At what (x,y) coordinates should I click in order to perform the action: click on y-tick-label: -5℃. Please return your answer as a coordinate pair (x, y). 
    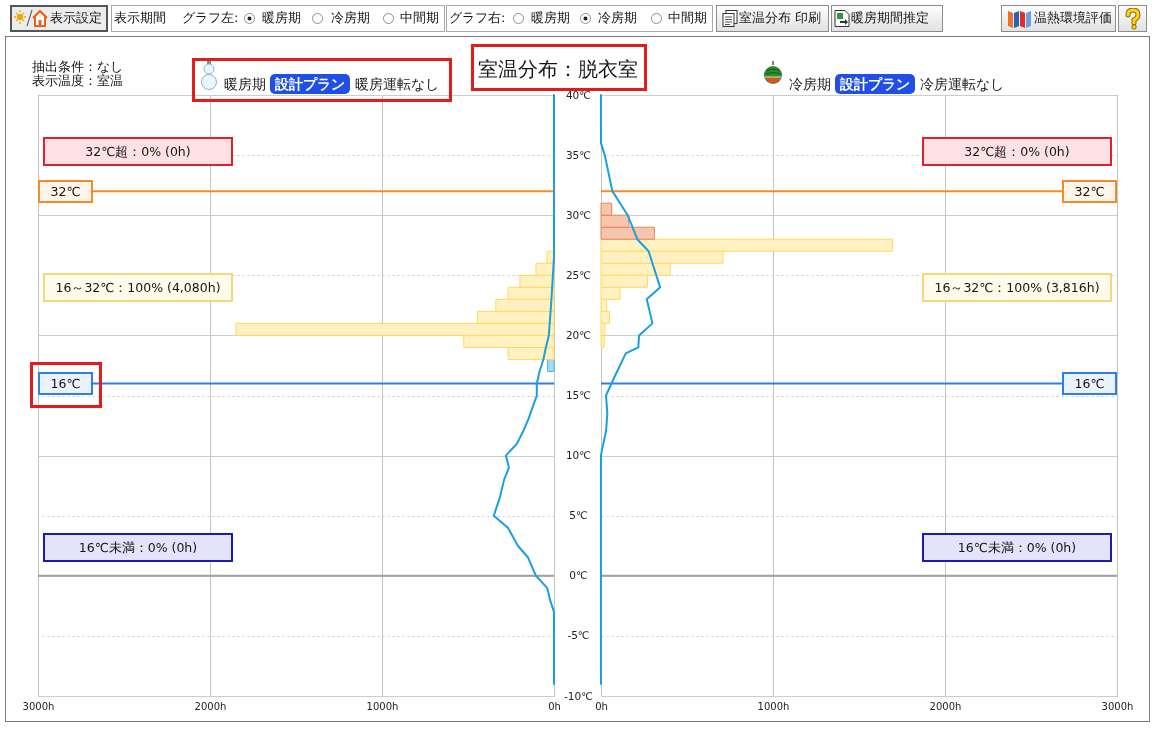
    Looking at the image, I should click on (578, 635).